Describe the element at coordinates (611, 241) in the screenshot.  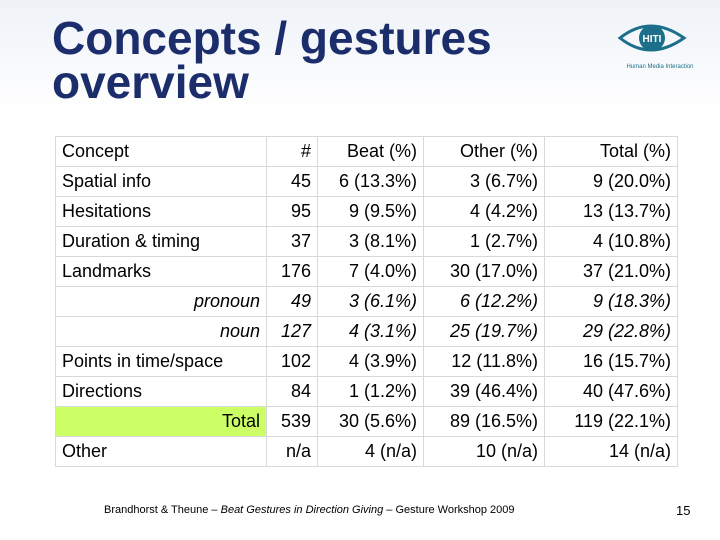
I see `table-cell: 4 (10.8%)` at that location.